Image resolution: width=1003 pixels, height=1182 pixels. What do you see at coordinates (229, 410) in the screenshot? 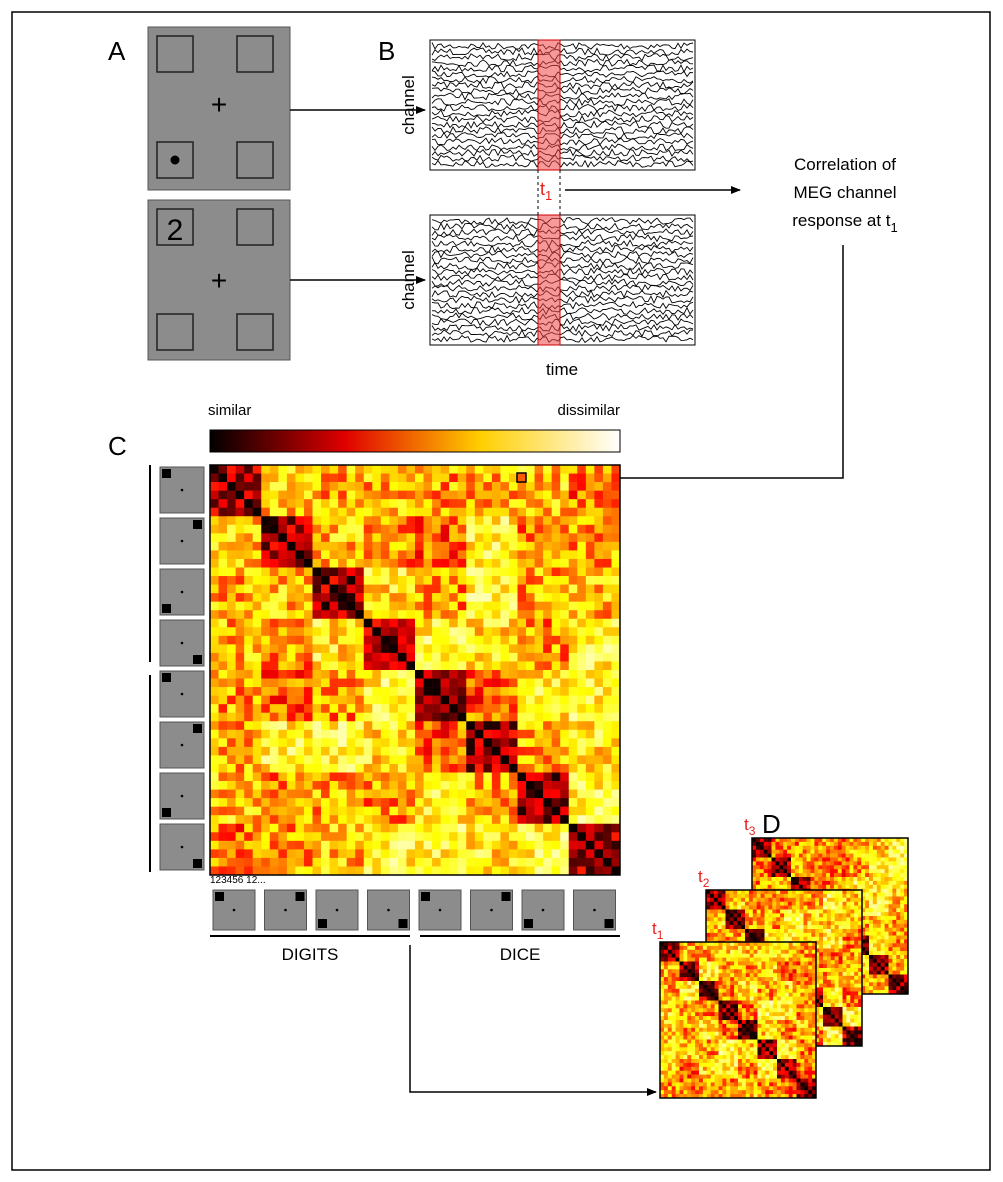
I see `scale-label: similar` at bounding box center [229, 410].